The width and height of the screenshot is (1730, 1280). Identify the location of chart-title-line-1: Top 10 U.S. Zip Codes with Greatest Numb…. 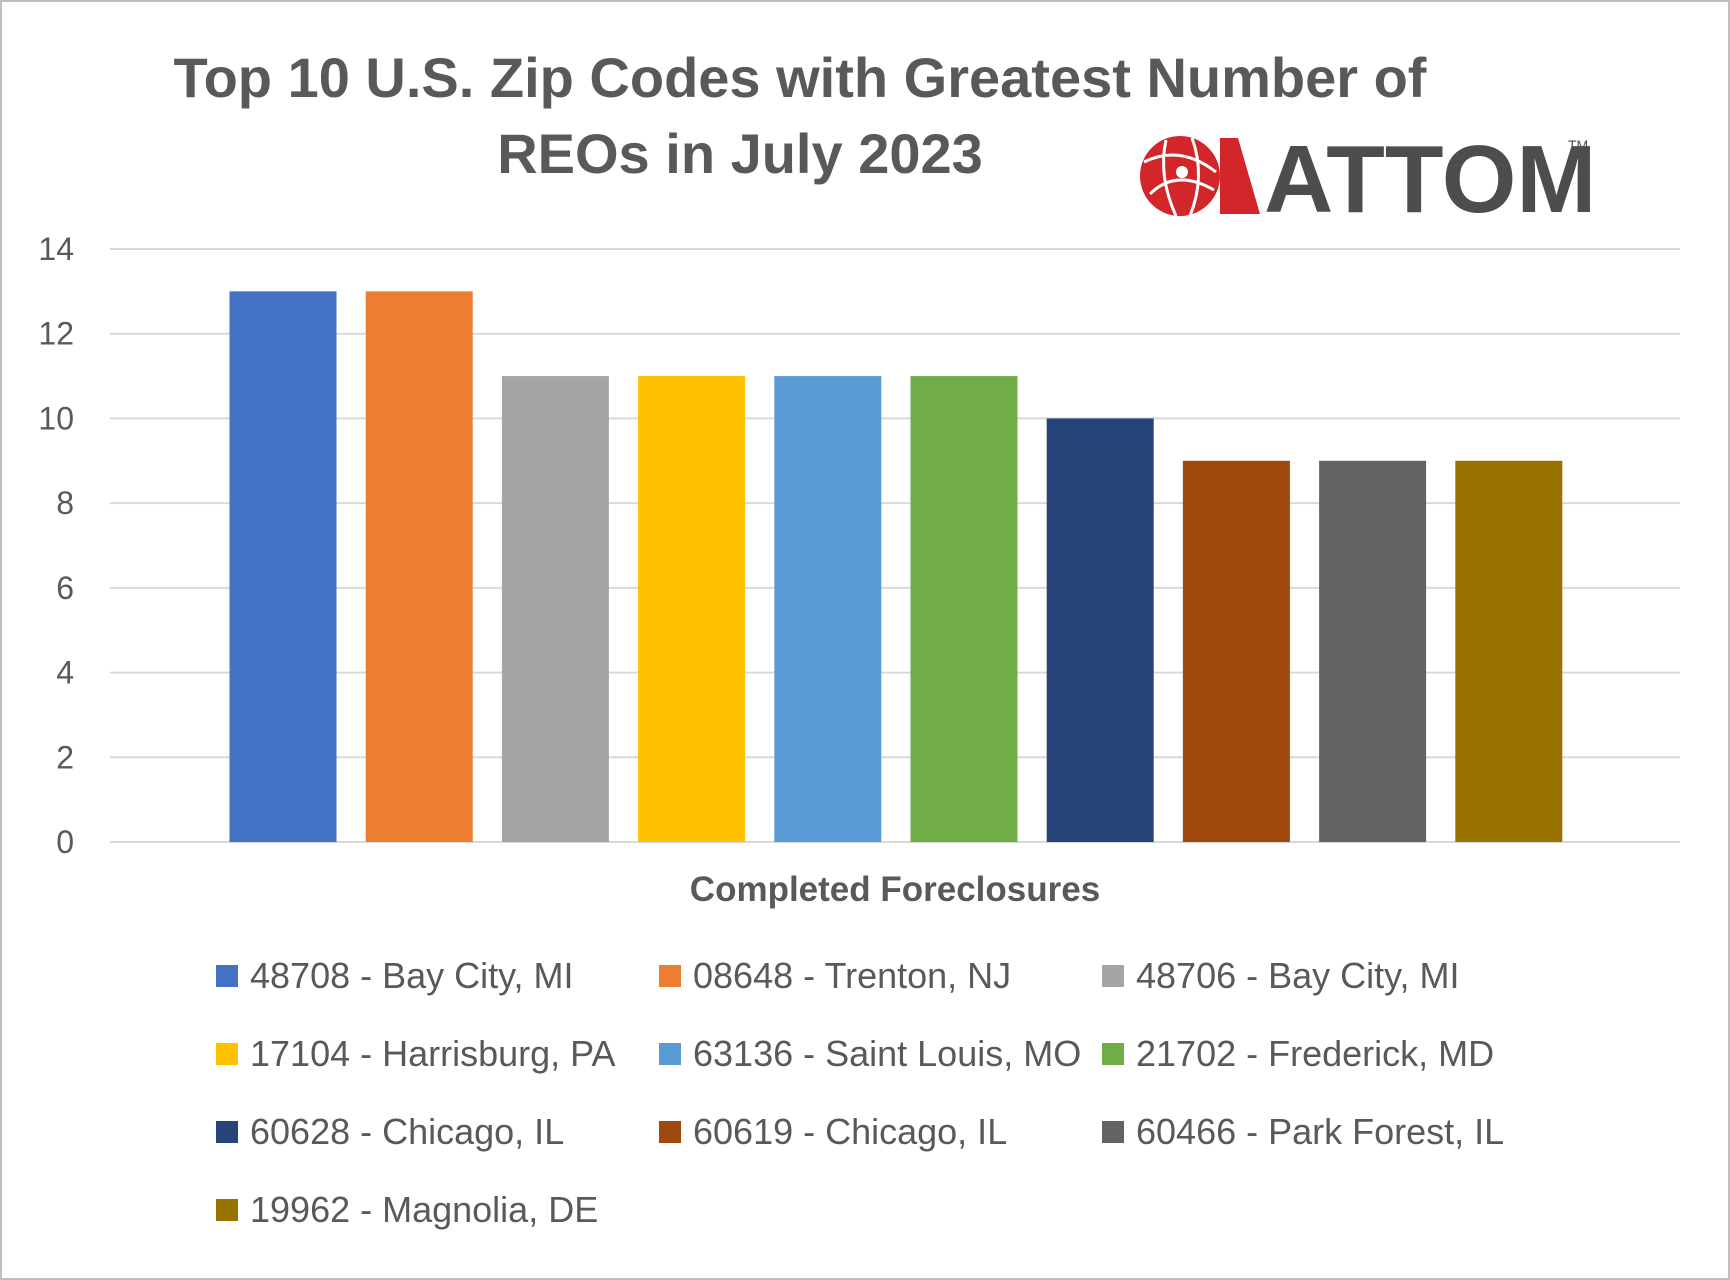
(800, 77).